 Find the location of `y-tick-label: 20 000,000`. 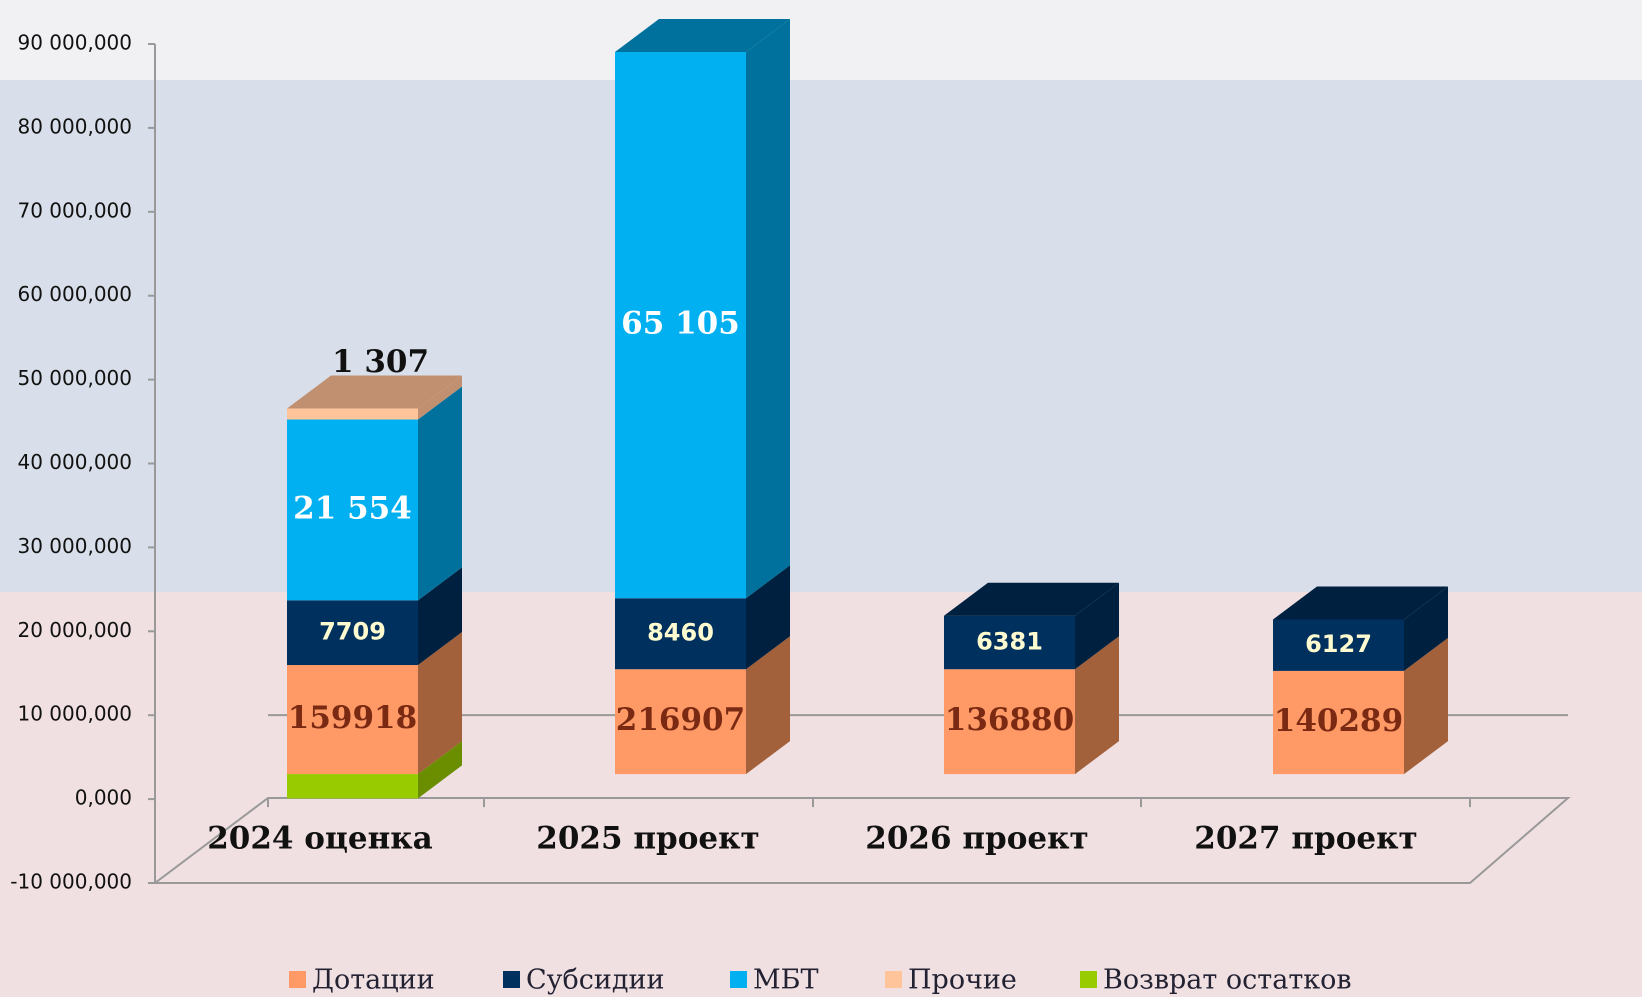

y-tick-label: 20 000,000 is located at coordinates (74, 630).